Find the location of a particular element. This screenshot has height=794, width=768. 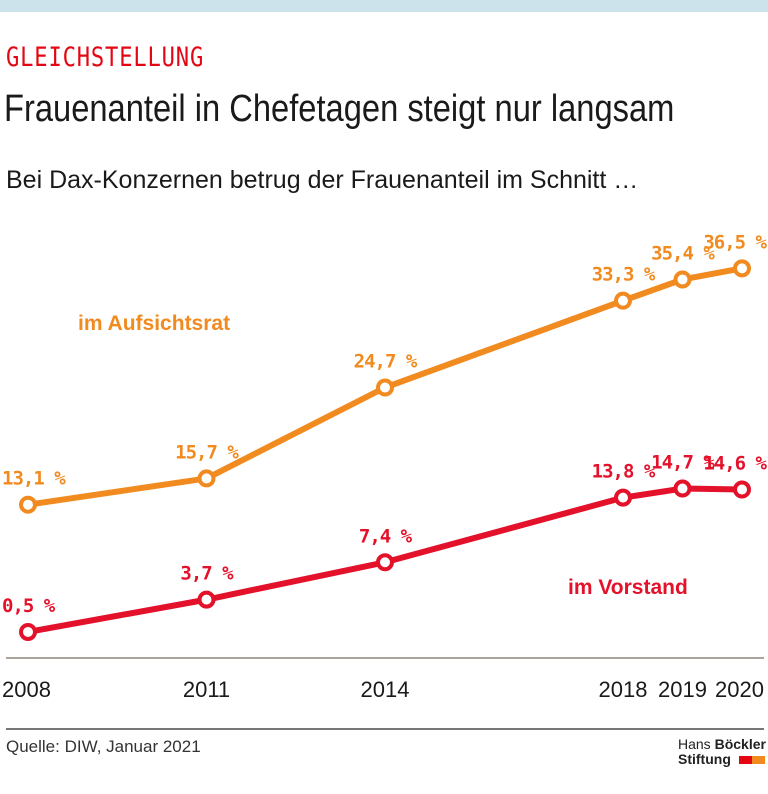

data-label: 14,7 % is located at coordinates (683, 463).